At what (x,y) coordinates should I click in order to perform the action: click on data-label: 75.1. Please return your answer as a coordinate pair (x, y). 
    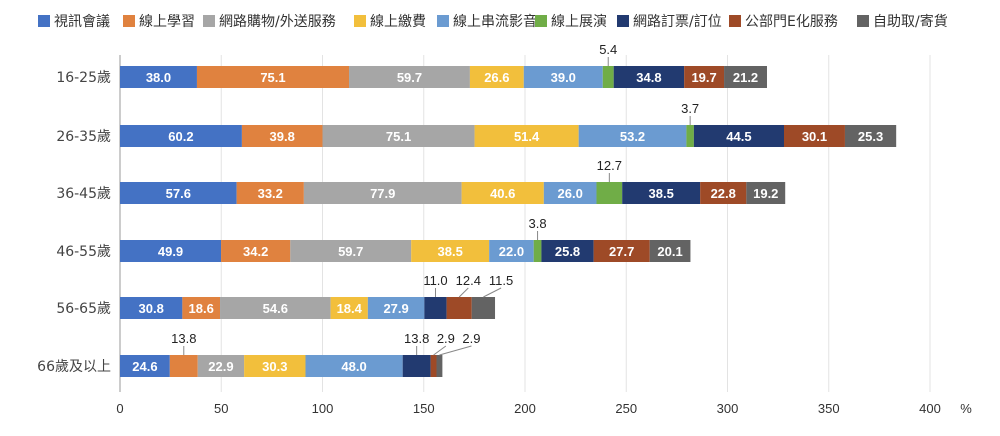
    Looking at the image, I should click on (272, 77).